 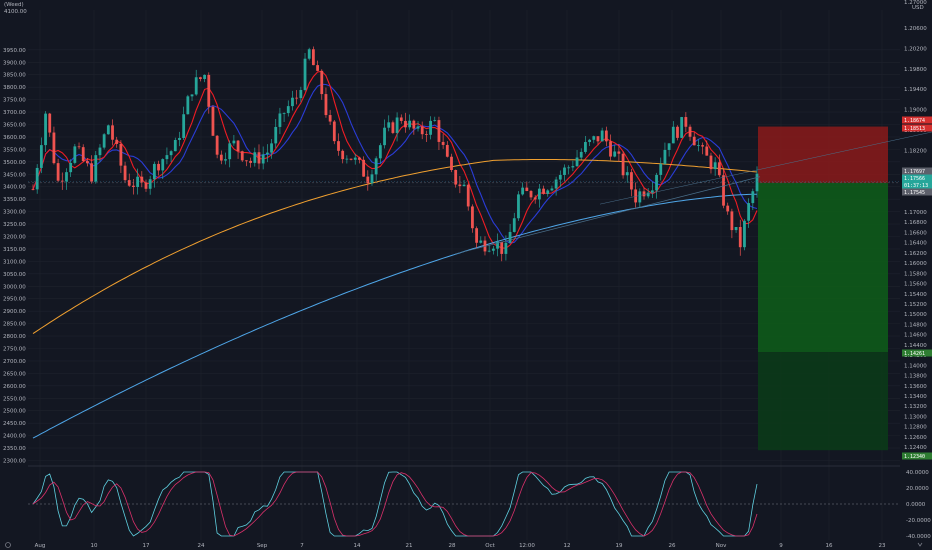 I want to click on take-profit-zone-extended, so click(x=823, y=401).